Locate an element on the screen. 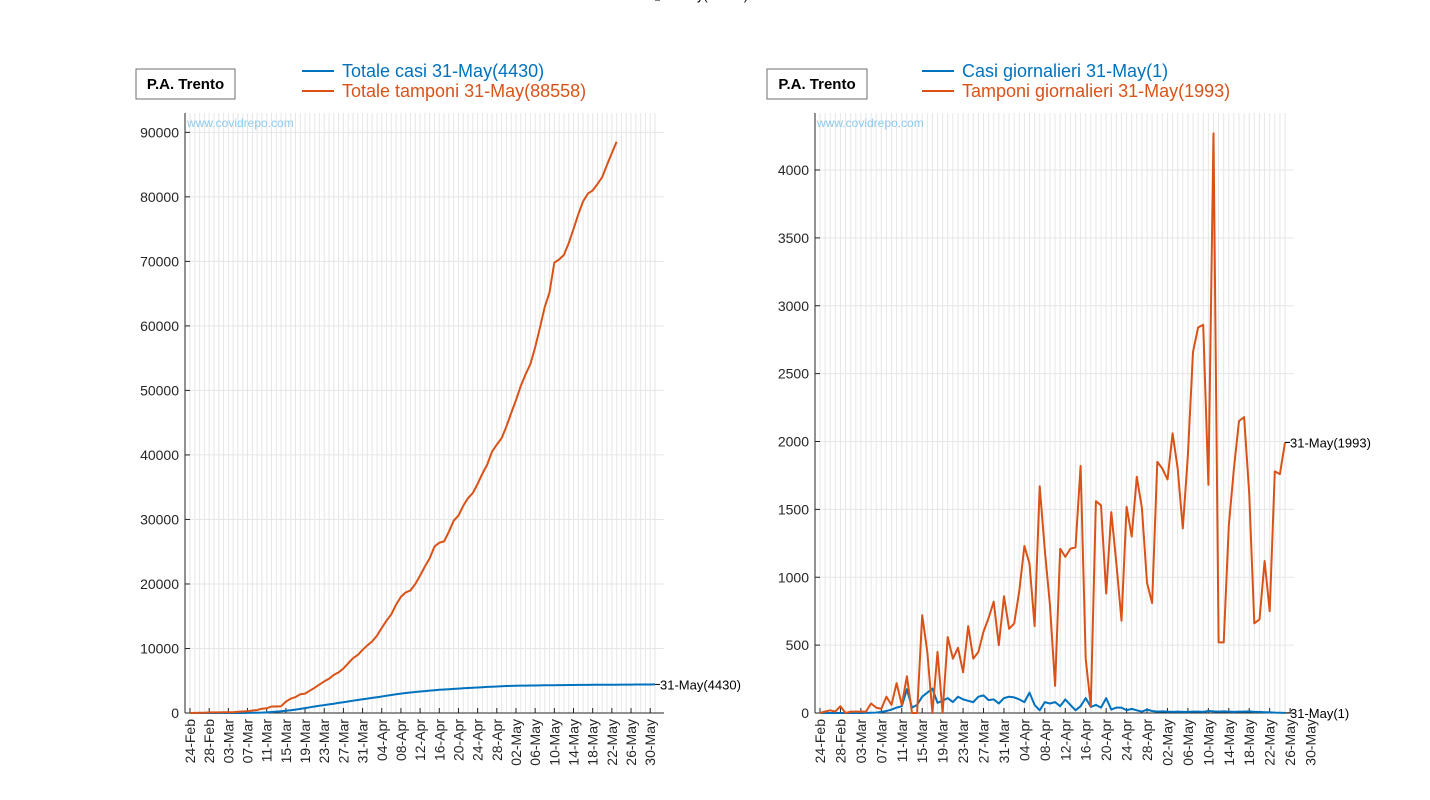 This screenshot has height=800, width=1430. y-tick-labels: 0 500 1000 1500 2000 2500 3000 3500 4000 is located at coordinates (793, 441).